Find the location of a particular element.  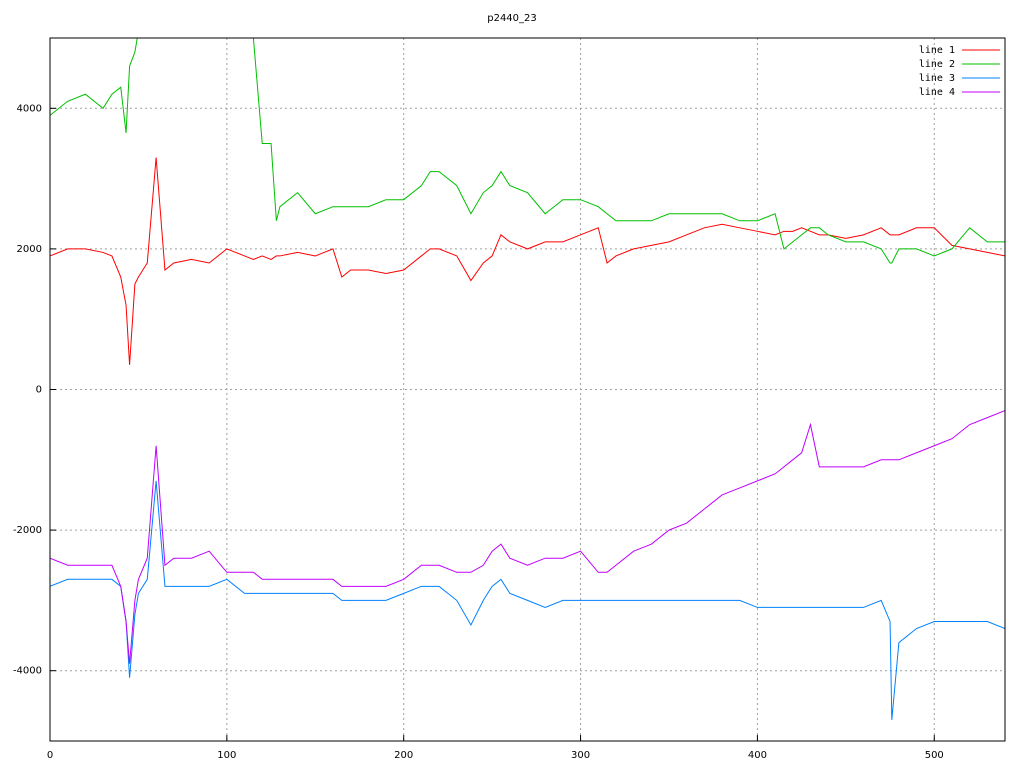

y-tick-label: -2000 is located at coordinates (27, 530).